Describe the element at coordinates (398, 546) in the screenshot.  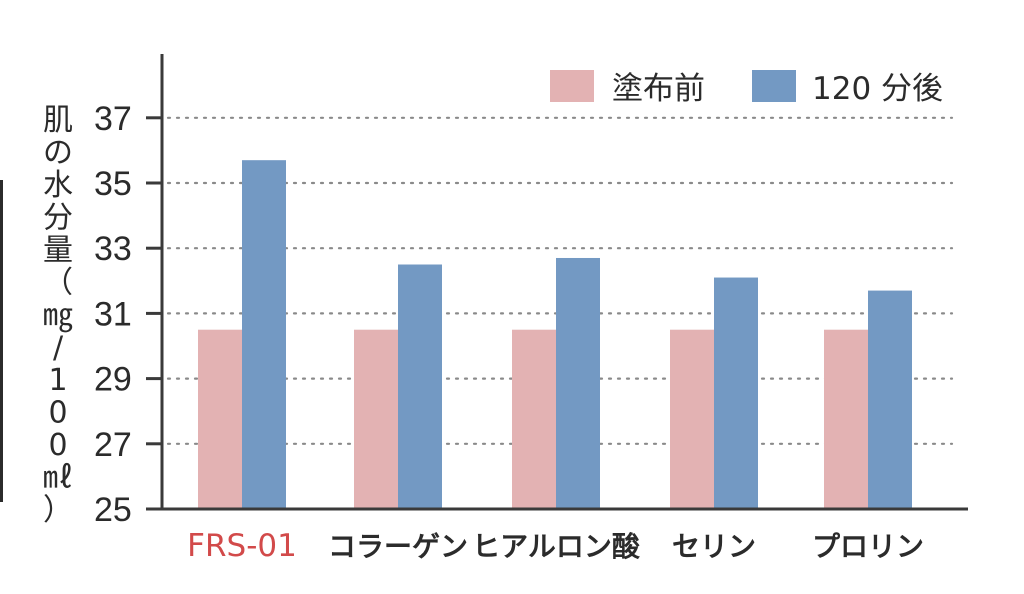
I see `x-tick-label: コラーゲン` at that location.